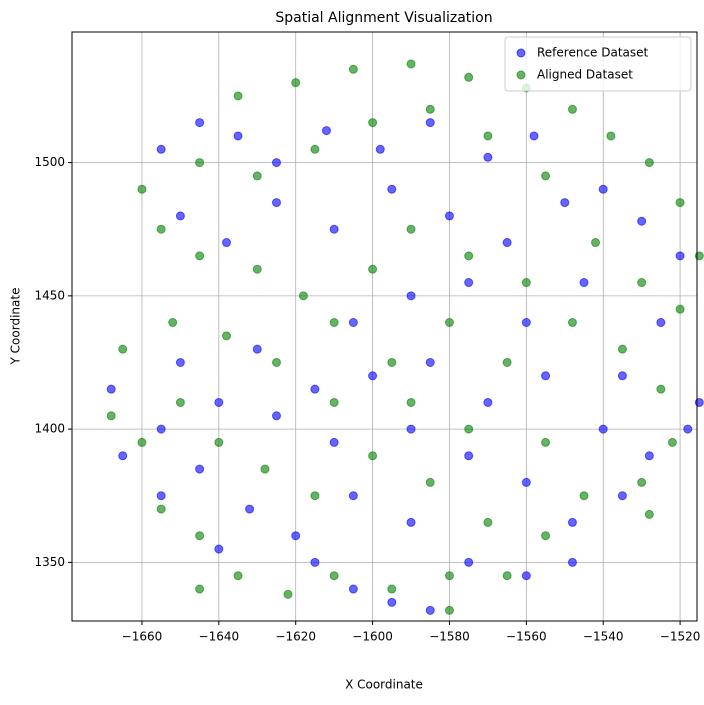 Image resolution: width=704 pixels, height=705 pixels. What do you see at coordinates (521, 75) in the screenshot?
I see `legend-marker` at bounding box center [521, 75].